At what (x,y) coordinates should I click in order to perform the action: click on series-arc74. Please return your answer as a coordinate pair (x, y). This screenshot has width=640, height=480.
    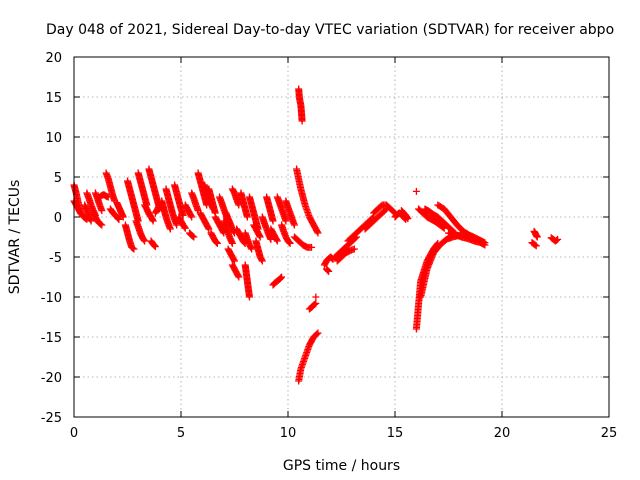
    Looking at the image, I should click on (535, 234).